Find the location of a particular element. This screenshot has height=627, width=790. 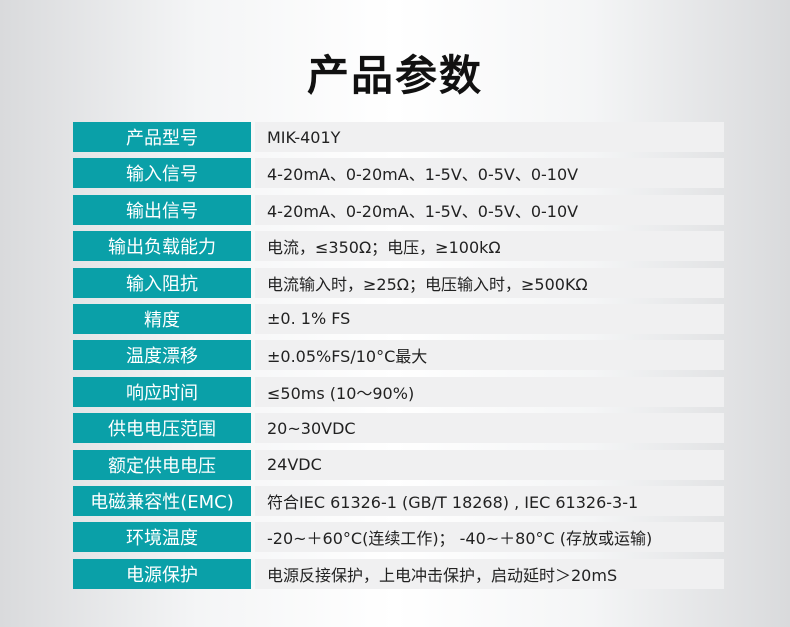

spec-label: 产品型号 is located at coordinates (162, 137).